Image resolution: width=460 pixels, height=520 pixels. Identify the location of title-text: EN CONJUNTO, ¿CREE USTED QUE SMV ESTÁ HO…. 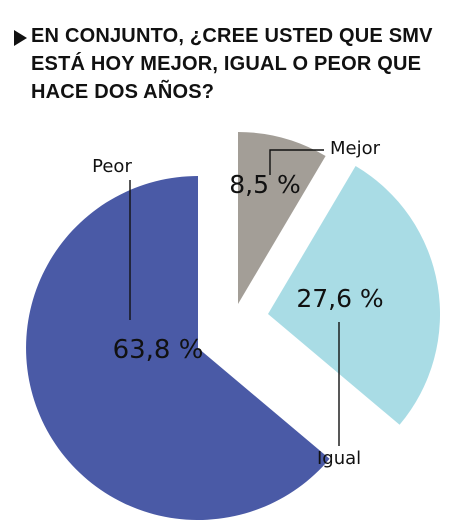
(232, 64).